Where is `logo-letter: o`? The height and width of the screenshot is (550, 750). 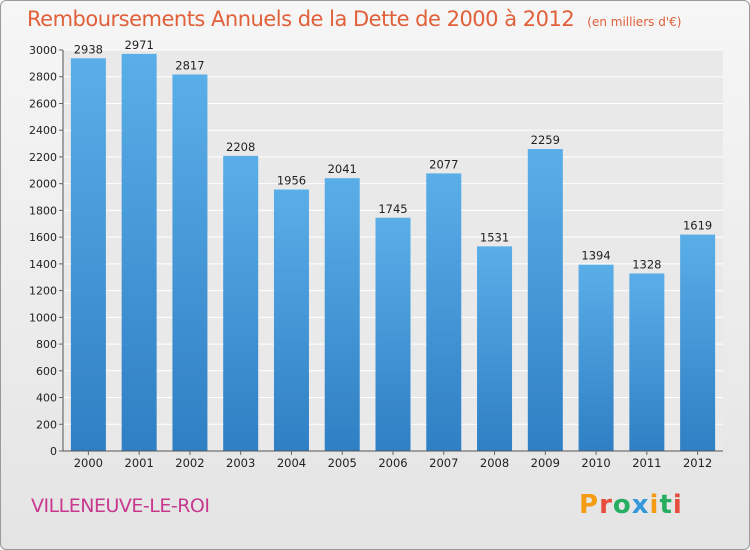
logo-letter: o is located at coordinates (622, 505).